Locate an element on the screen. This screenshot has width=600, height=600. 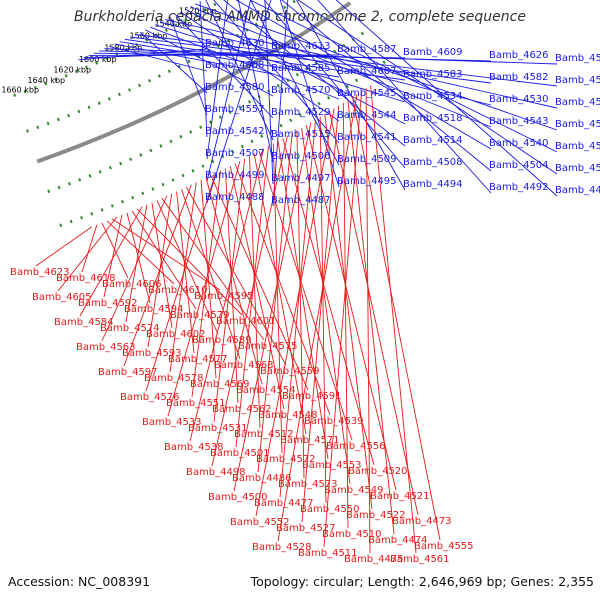
gene-label-forward: Bamb_4630 is located at coordinates (235, 43).